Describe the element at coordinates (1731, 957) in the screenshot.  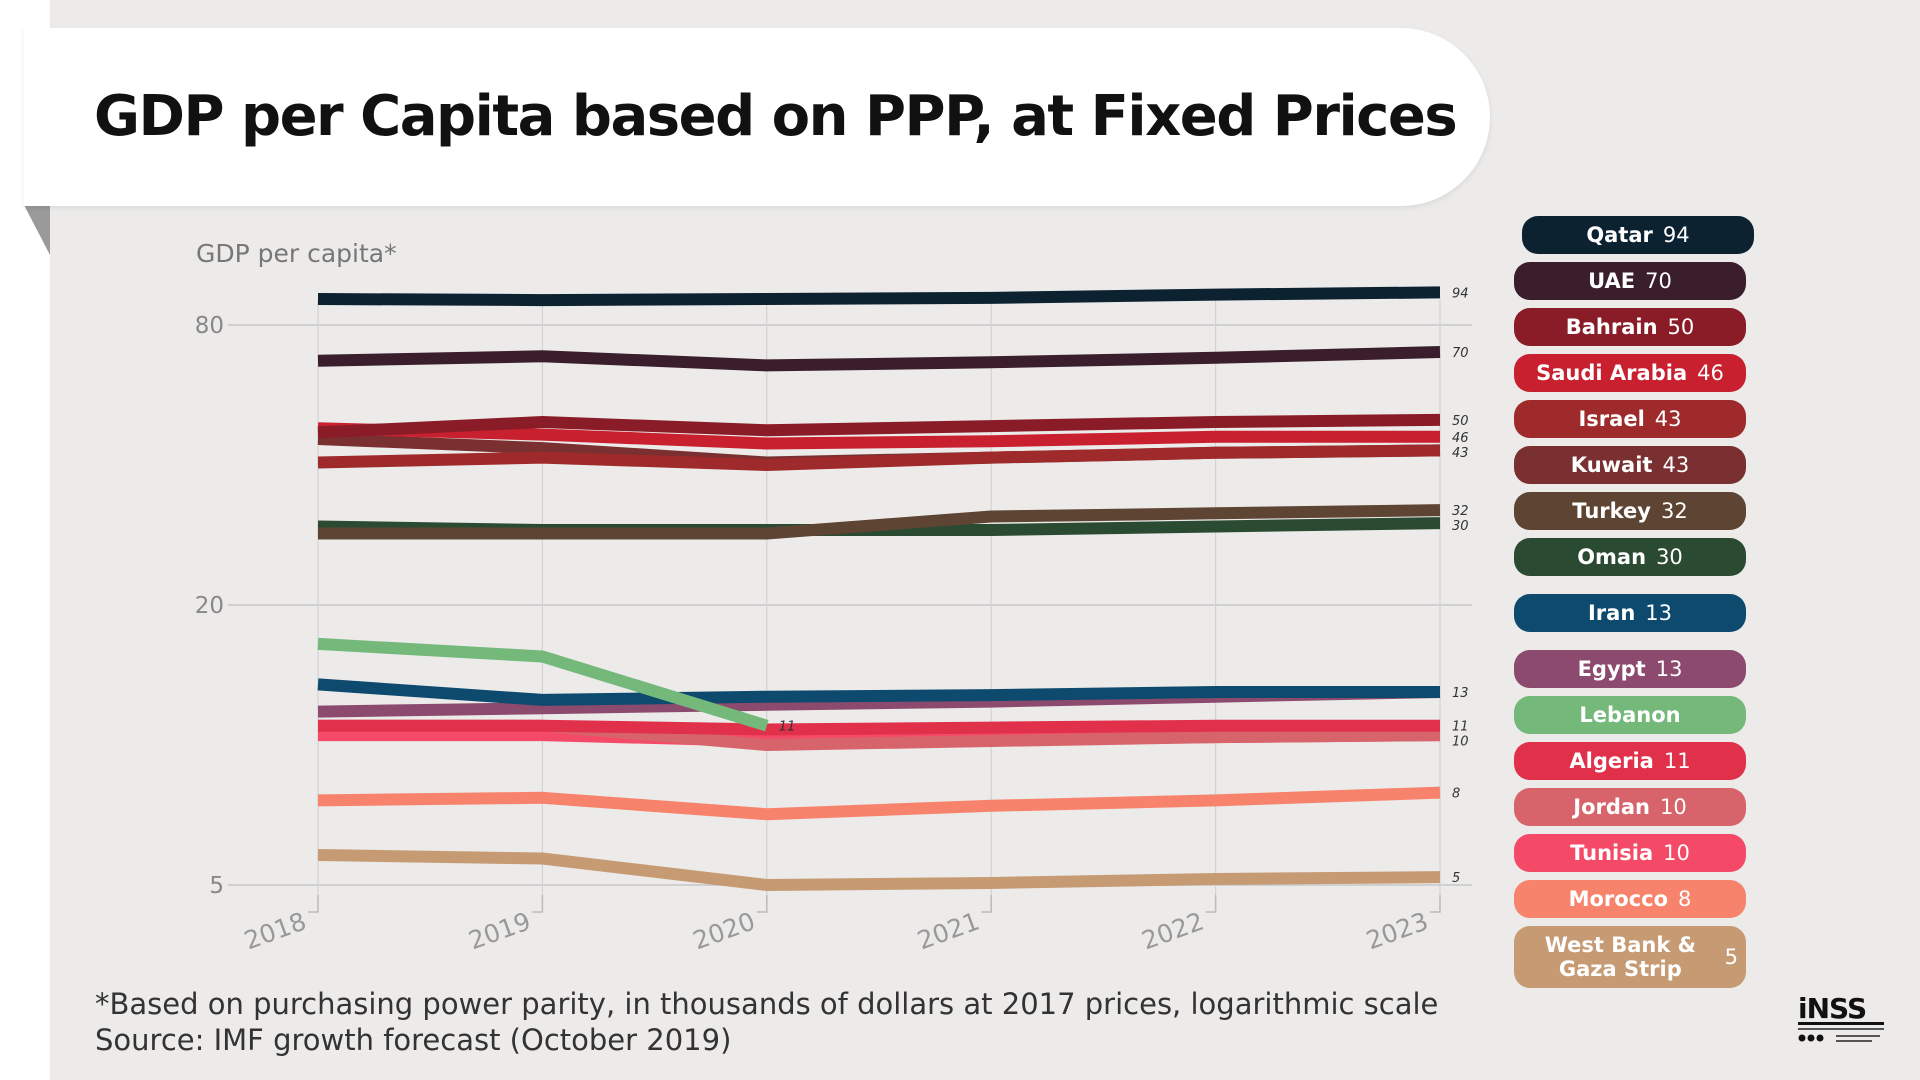
I see `legend-value: 5` at that location.